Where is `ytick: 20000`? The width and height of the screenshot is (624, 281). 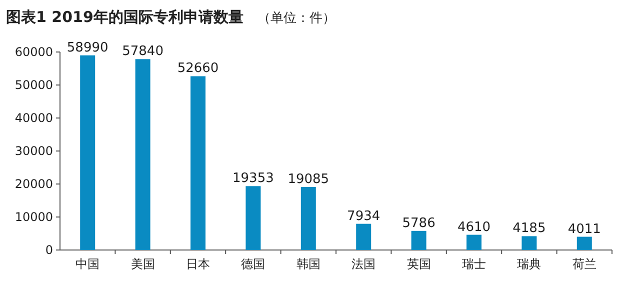 ytick: 20000 is located at coordinates (33, 184).